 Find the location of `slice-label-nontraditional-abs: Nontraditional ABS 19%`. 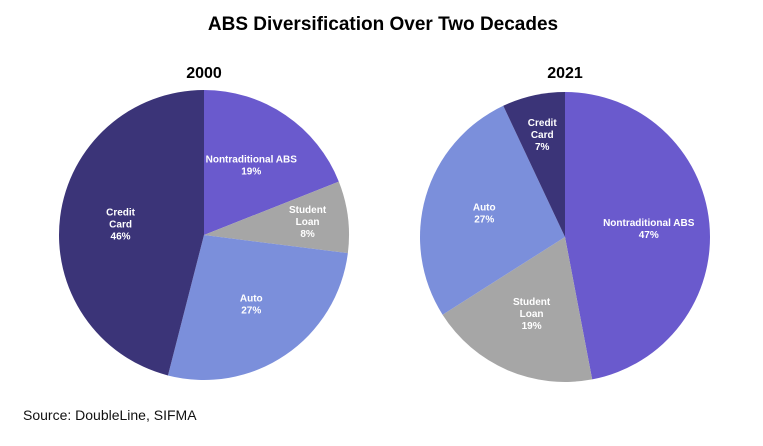

slice-label-nontraditional-abs: Nontraditional ABS 19% is located at coordinates (252, 165).